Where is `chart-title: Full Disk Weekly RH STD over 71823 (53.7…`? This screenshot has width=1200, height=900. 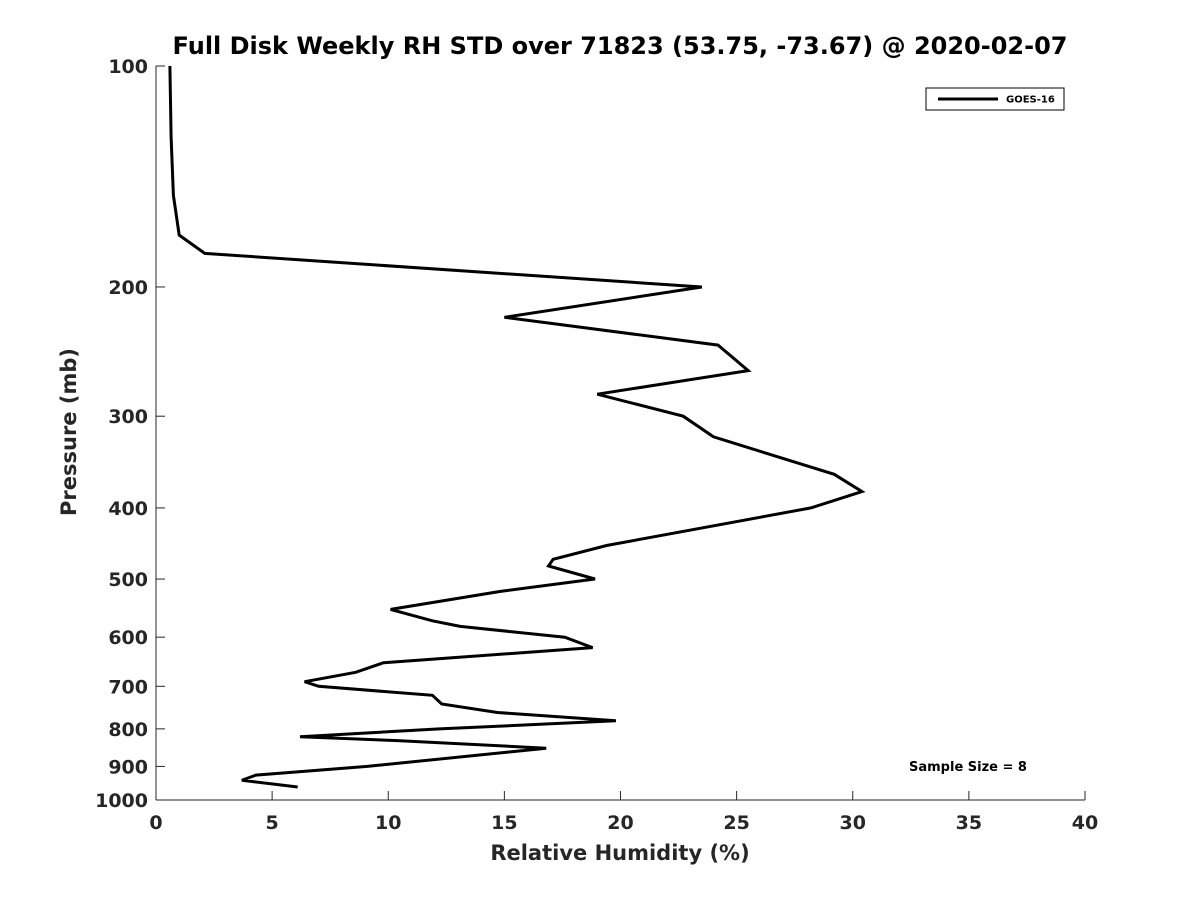 chart-title: Full Disk Weekly RH STD over 71823 (53.7… is located at coordinates (620, 46).